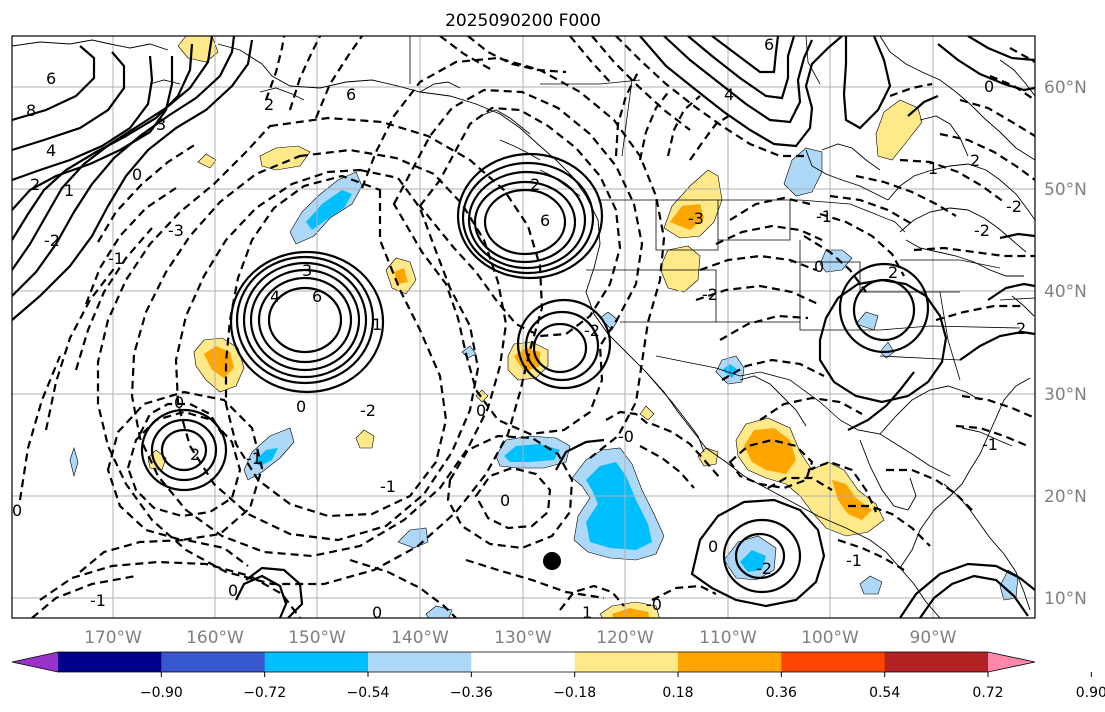  What do you see at coordinates (113, 638) in the screenshot?
I see `lon-label: 170°W` at bounding box center [113, 638].